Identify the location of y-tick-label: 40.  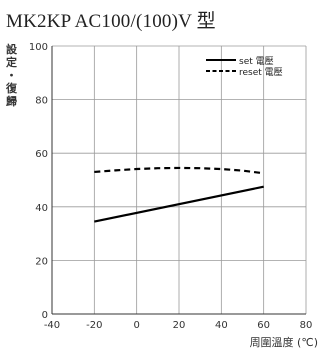
(41, 208).